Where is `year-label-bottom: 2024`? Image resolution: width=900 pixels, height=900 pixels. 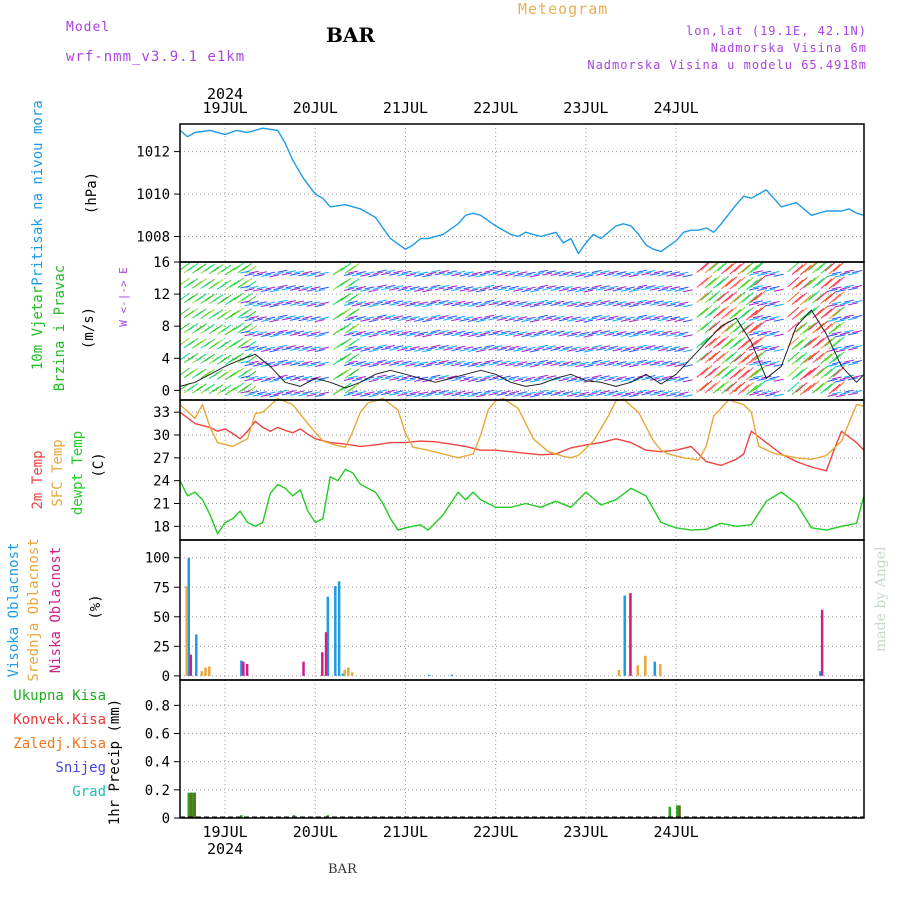
year-label-bottom: 2024 is located at coordinates (225, 849).